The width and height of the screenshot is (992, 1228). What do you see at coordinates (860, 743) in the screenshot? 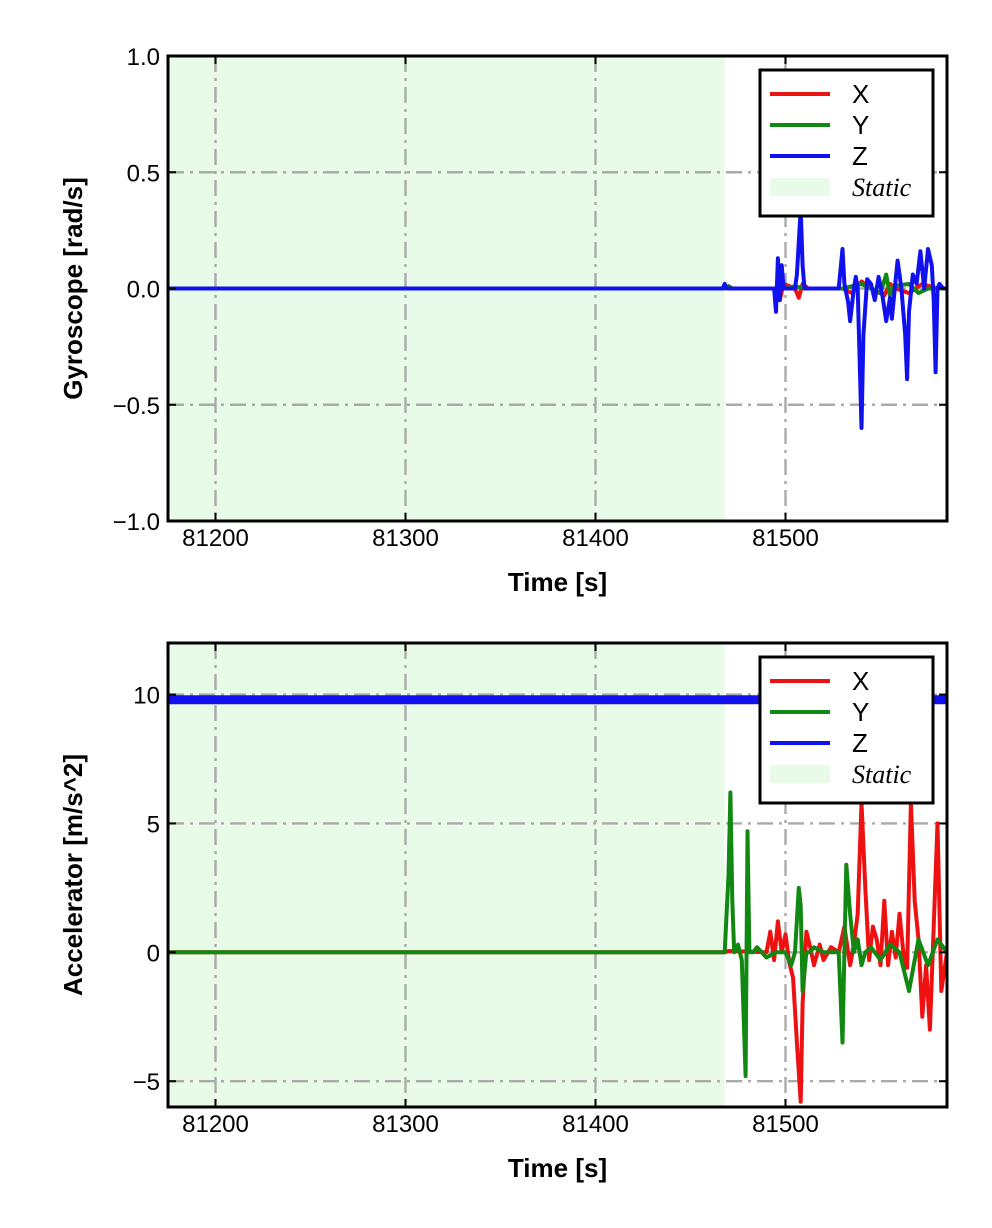
I see `accel-legend-label-z: Z` at bounding box center [860, 743].